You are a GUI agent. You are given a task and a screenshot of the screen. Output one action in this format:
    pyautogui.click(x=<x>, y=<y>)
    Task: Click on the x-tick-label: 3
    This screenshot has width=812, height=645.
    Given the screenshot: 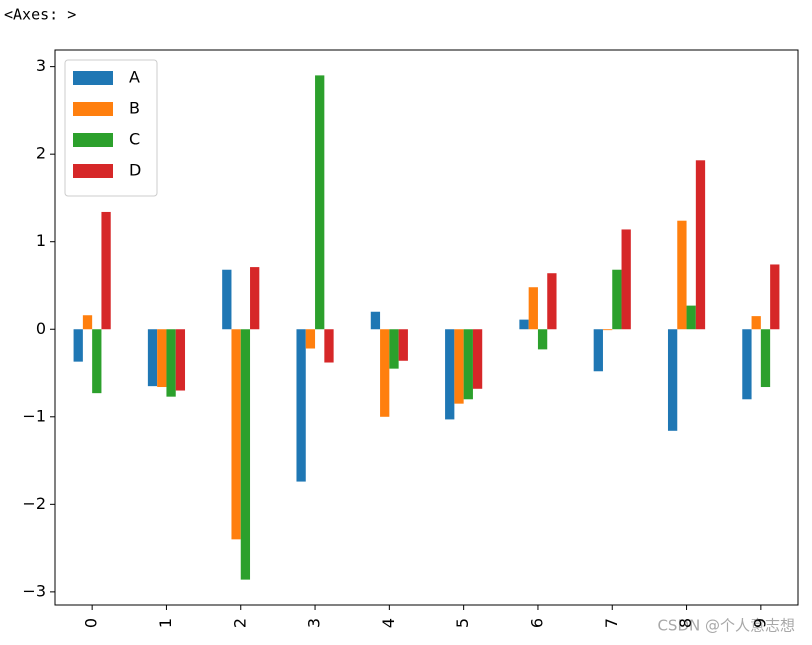 What is the action you would take?
    pyautogui.click(x=314, y=623)
    